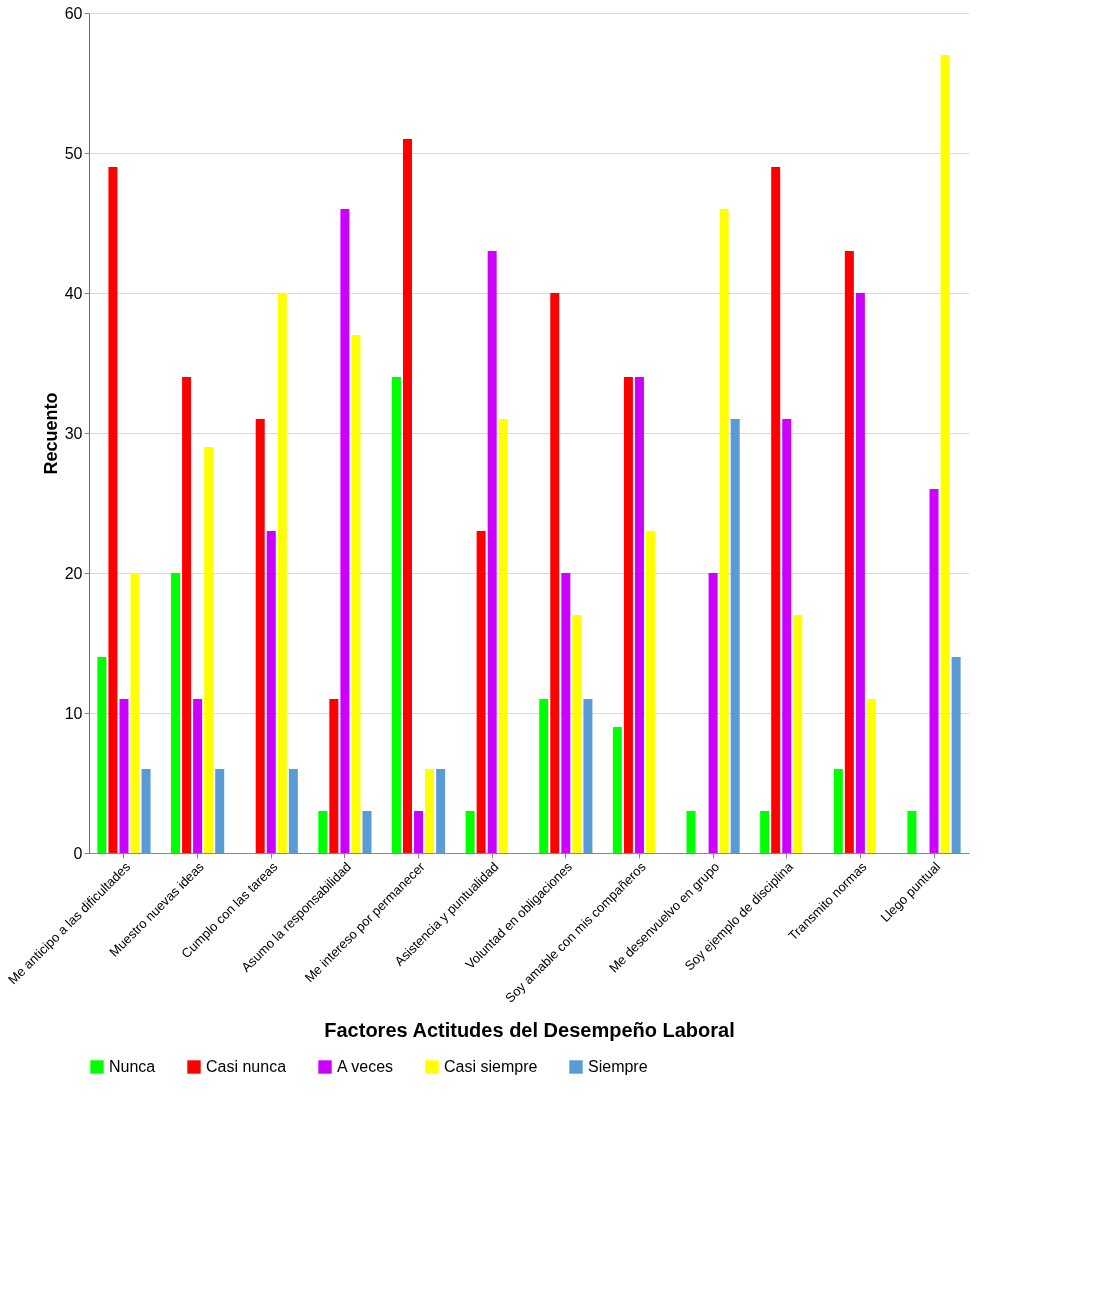 This screenshot has height=1293, width=1103. What do you see at coordinates (73, 13) in the screenshot?
I see `y-tick-label: 60` at bounding box center [73, 13].